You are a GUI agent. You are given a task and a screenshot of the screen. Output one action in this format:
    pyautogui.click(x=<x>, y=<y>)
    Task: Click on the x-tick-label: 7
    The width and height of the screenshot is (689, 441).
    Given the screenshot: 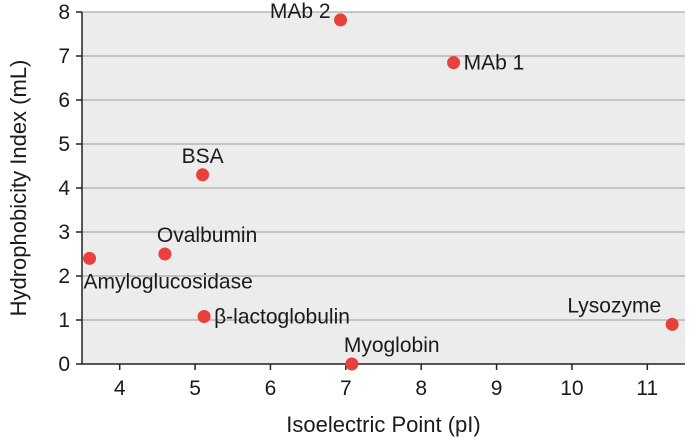 What is the action you would take?
    pyautogui.click(x=346, y=388)
    